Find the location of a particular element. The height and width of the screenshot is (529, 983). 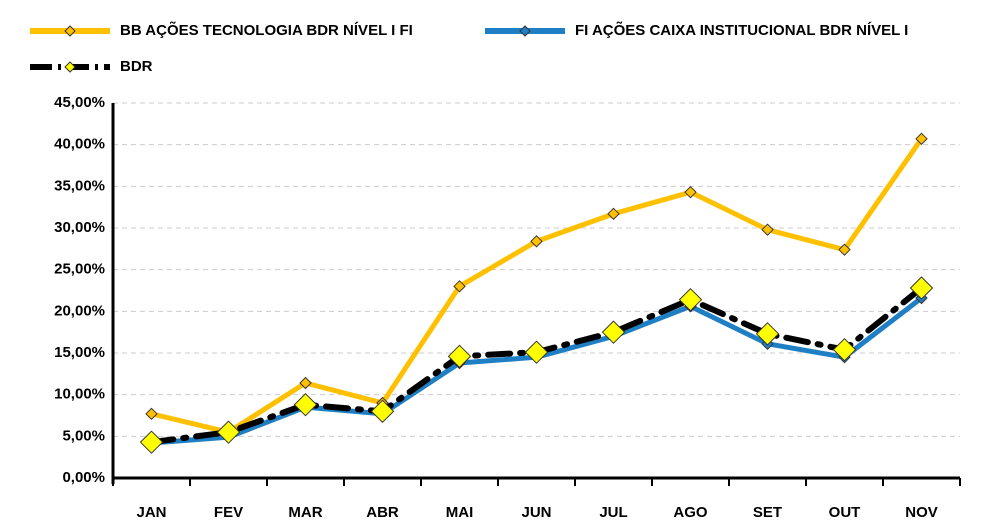

y-tick-label: 30,00% is located at coordinates (79, 227).